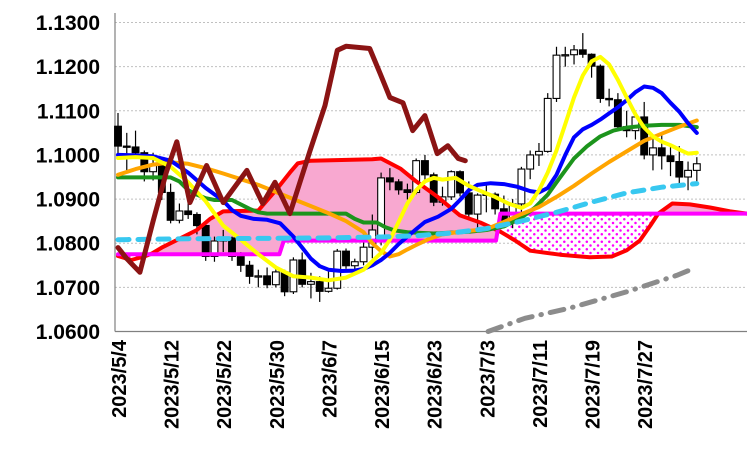  What do you see at coordinates (646, 384) in the screenshot?
I see `x-tick-label: 2023/7/27` at bounding box center [646, 384].